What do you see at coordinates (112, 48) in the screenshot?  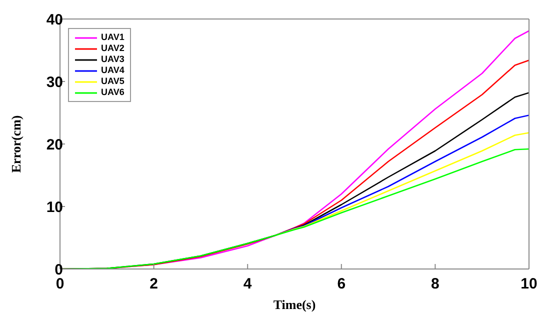 I see `legend-label: UAV2` at bounding box center [112, 48].